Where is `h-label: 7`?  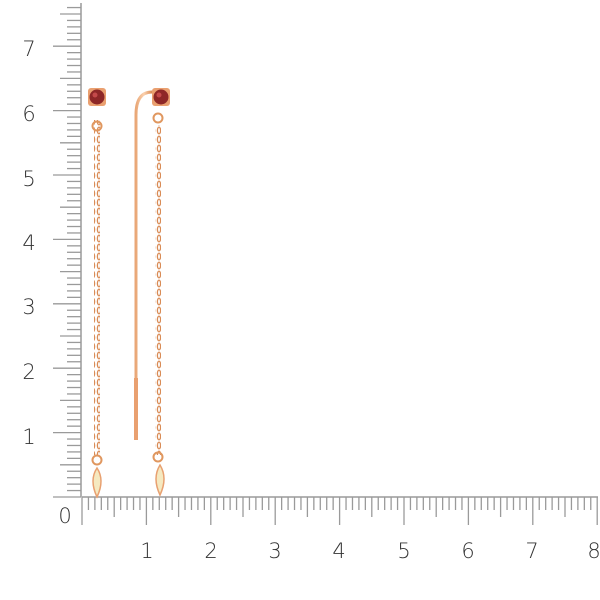
h-label: 7 is located at coordinates (531, 551).